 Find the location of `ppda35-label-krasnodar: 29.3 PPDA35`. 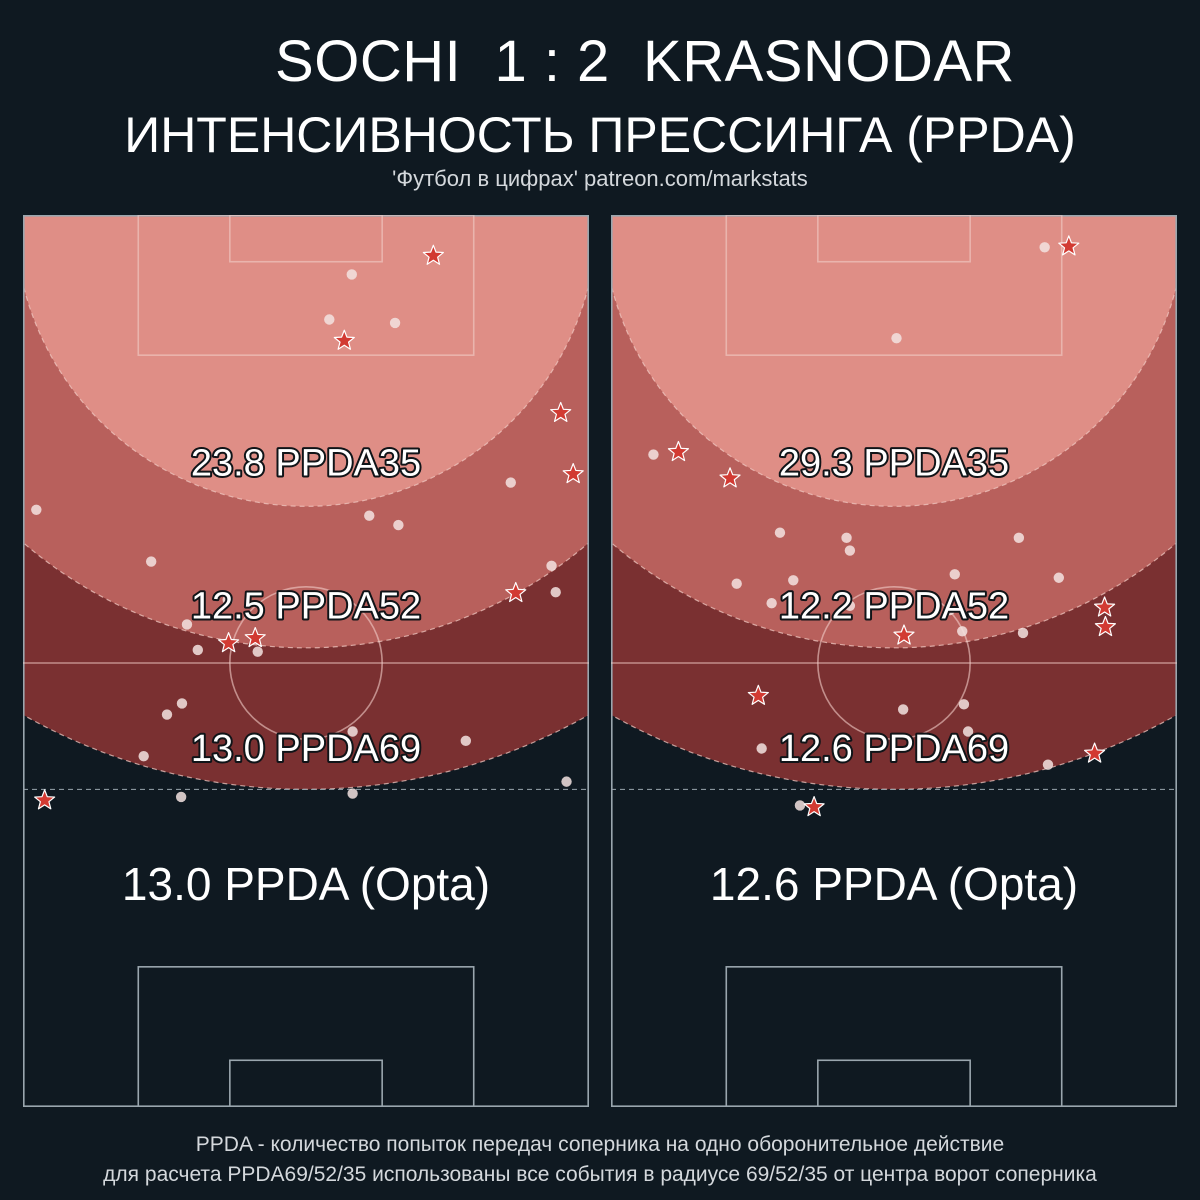

ppda35-label-krasnodar: 29.3 PPDA35 is located at coordinates (894, 464).